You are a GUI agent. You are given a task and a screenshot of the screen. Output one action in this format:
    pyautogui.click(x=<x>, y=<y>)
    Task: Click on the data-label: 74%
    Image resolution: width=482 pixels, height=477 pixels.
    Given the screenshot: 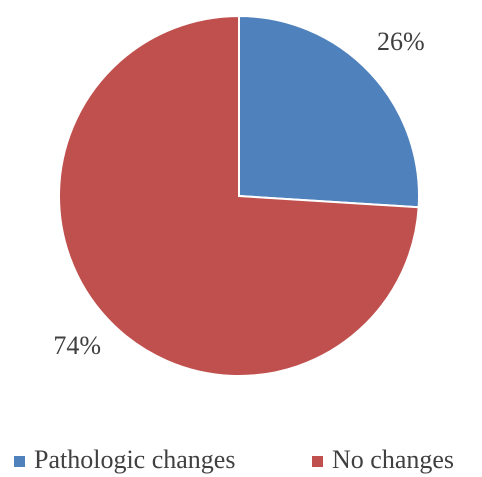 What is the action you would take?
    pyautogui.click(x=77, y=345)
    